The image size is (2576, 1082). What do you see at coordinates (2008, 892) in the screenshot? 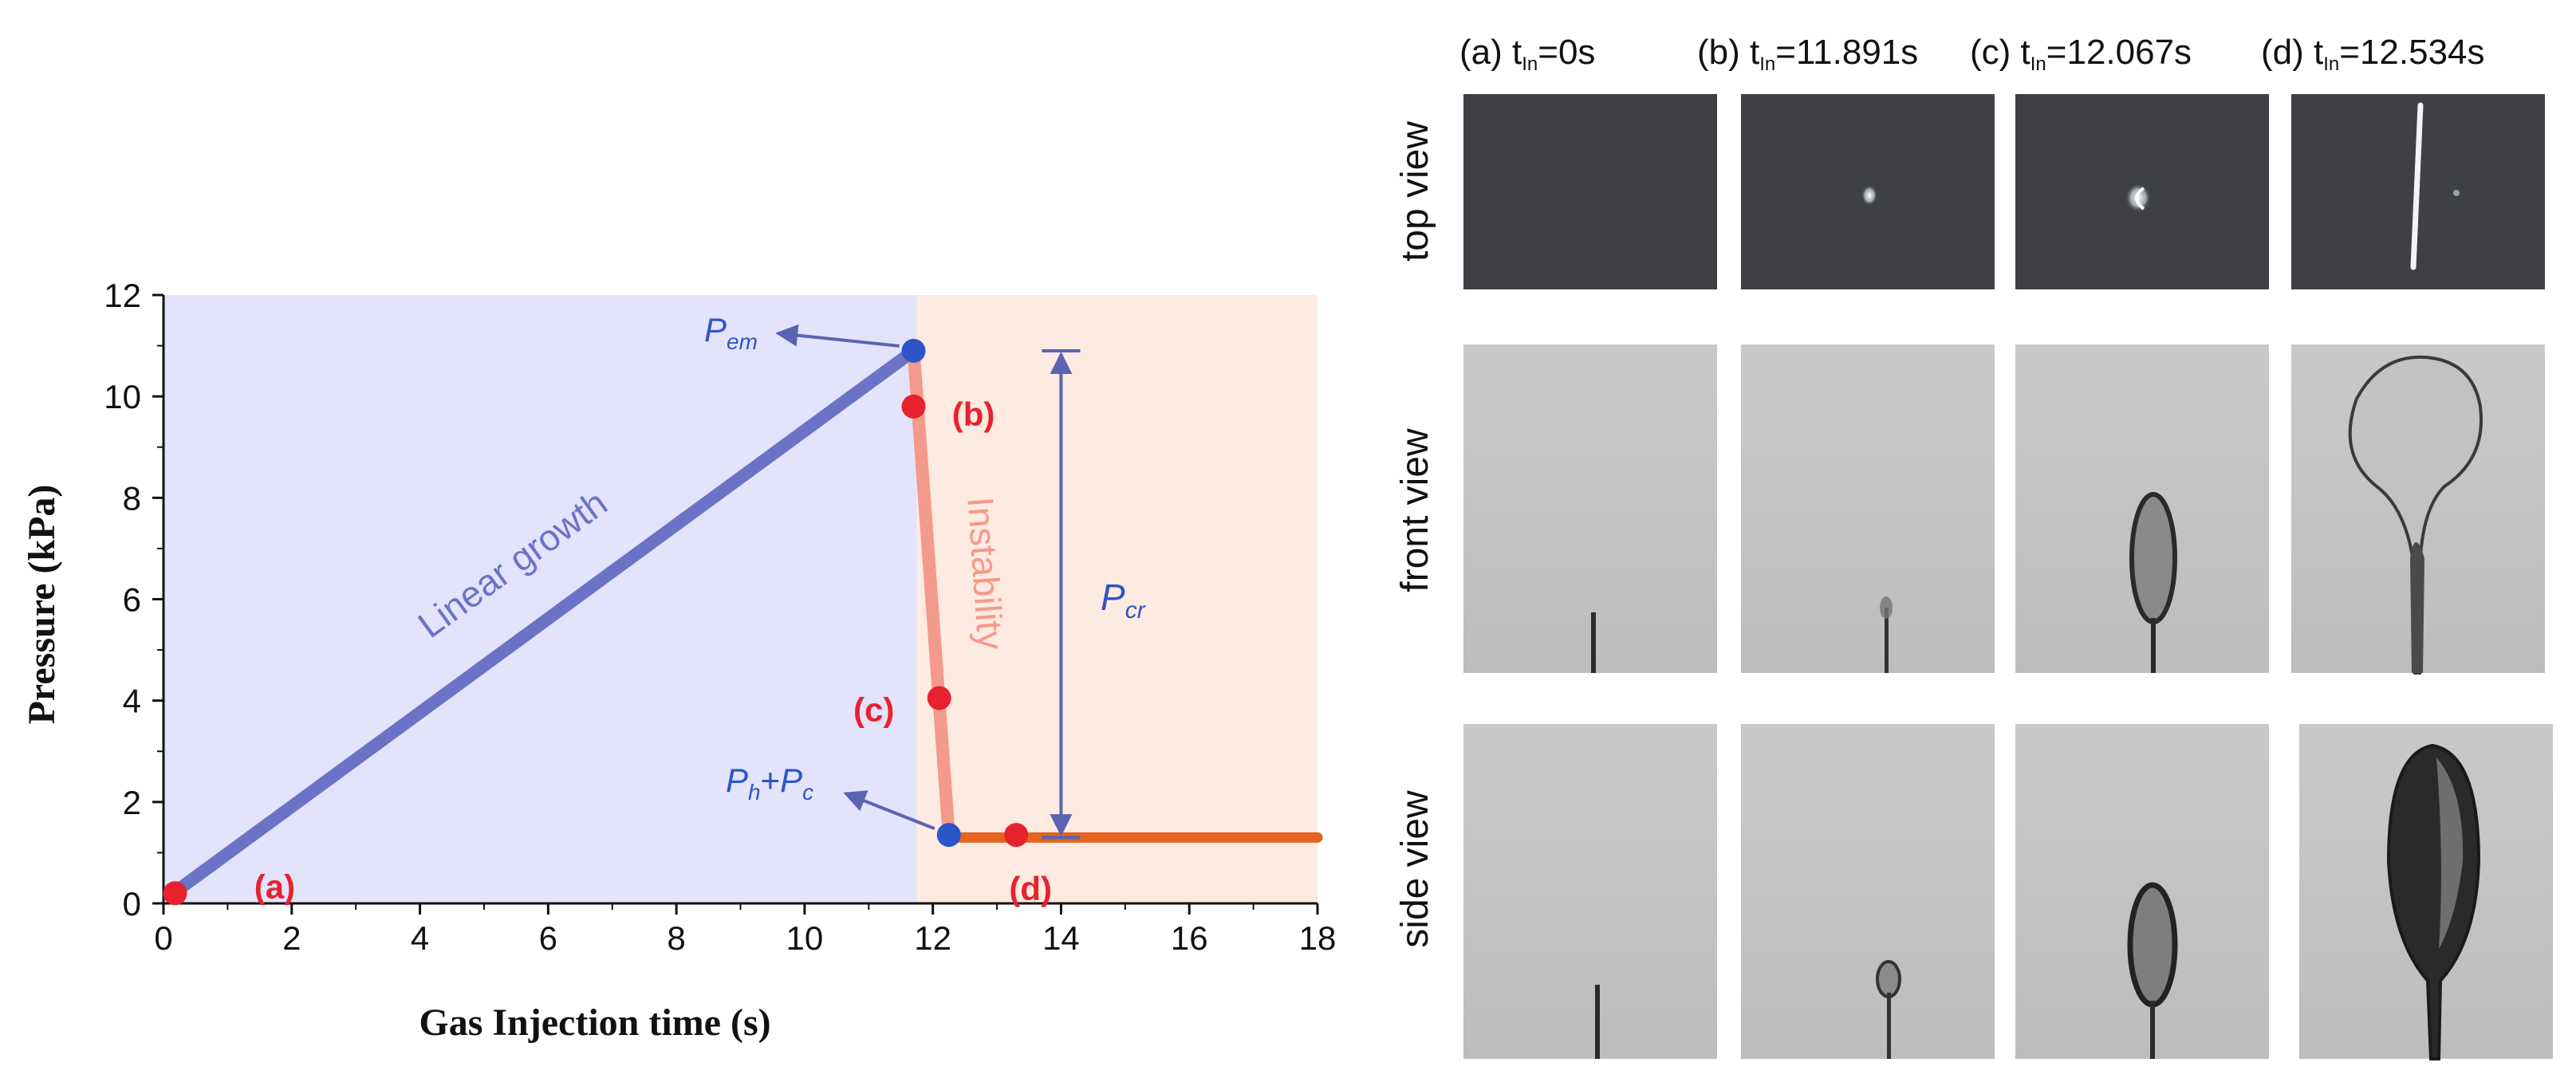
I see `side-view-row` at bounding box center [2008, 892].